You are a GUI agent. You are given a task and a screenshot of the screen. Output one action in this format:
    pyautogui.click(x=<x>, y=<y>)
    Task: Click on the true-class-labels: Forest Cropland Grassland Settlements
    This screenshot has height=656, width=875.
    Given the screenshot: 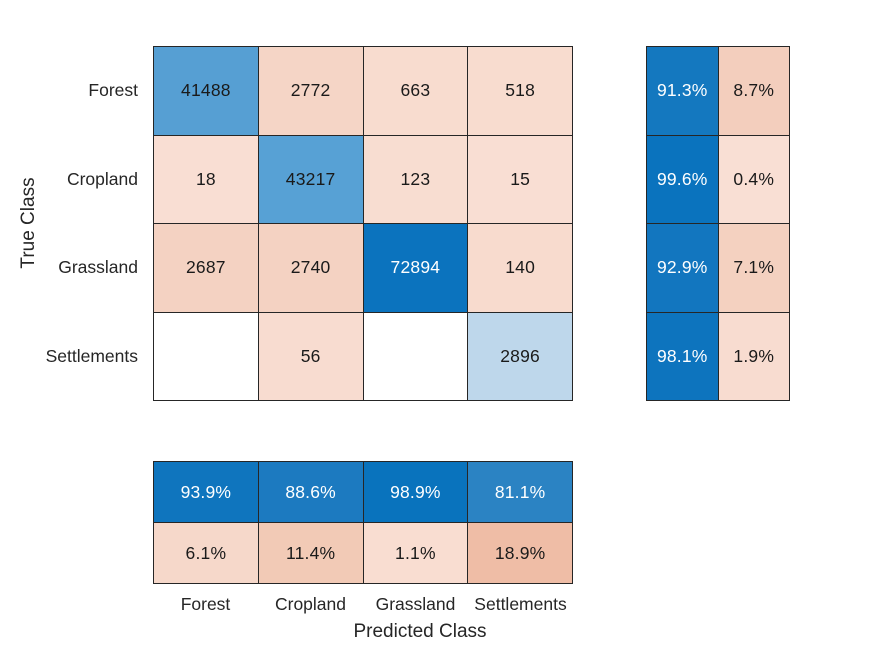 What is the action you would take?
    pyautogui.click(x=73, y=223)
    